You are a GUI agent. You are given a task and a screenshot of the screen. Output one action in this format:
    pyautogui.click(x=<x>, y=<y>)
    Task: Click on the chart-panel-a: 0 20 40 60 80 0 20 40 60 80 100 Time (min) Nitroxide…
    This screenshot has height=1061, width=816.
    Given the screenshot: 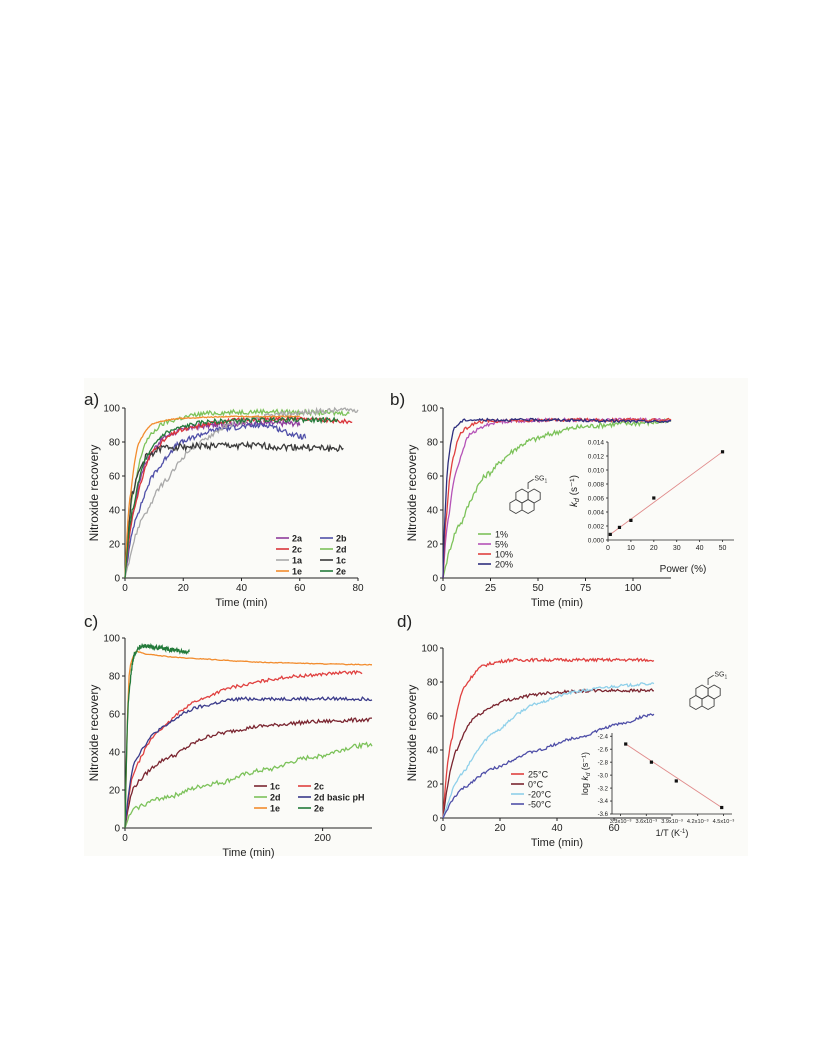 What is the action you would take?
    pyautogui.click(x=224, y=499)
    